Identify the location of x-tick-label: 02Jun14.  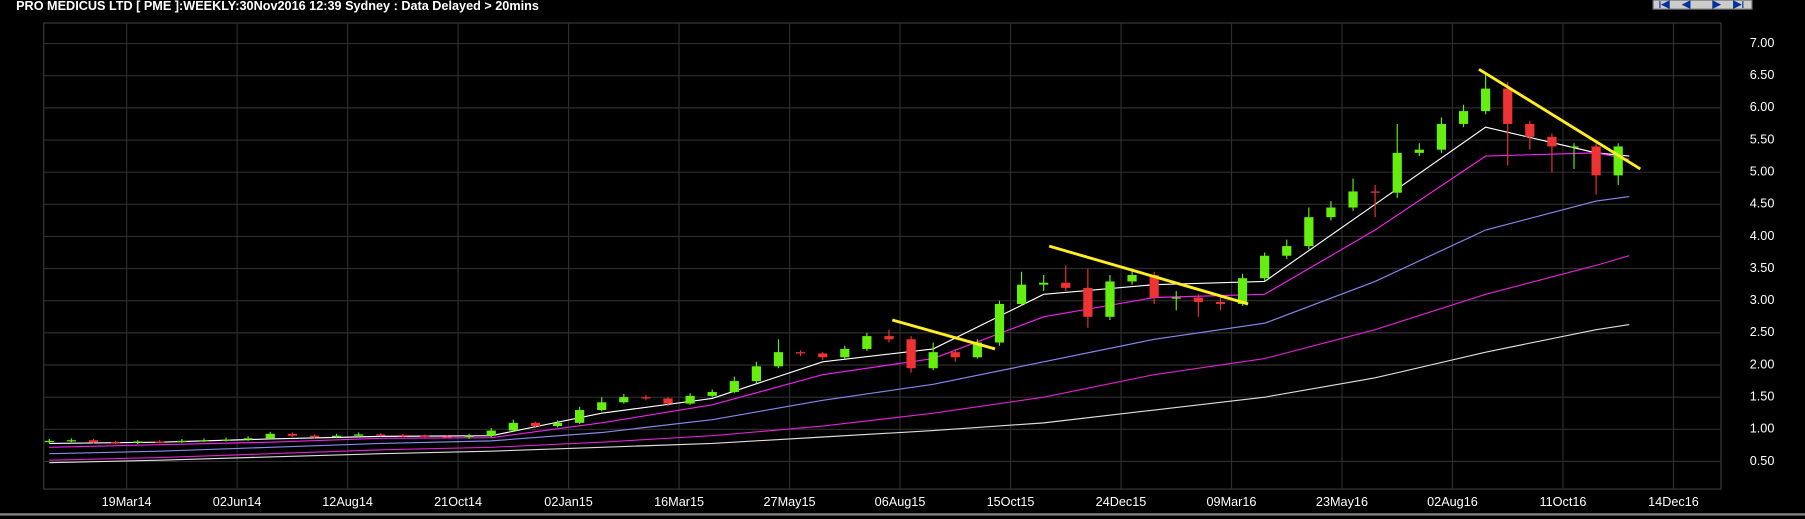
(237, 502).